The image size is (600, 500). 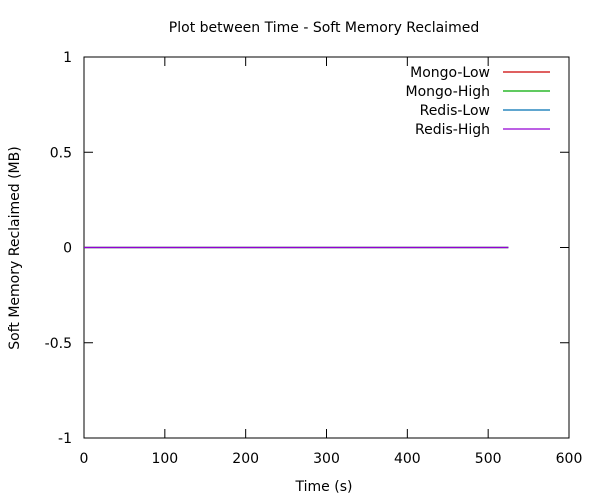 What do you see at coordinates (65, 439) in the screenshot?
I see `y-tick-label: -1` at bounding box center [65, 439].